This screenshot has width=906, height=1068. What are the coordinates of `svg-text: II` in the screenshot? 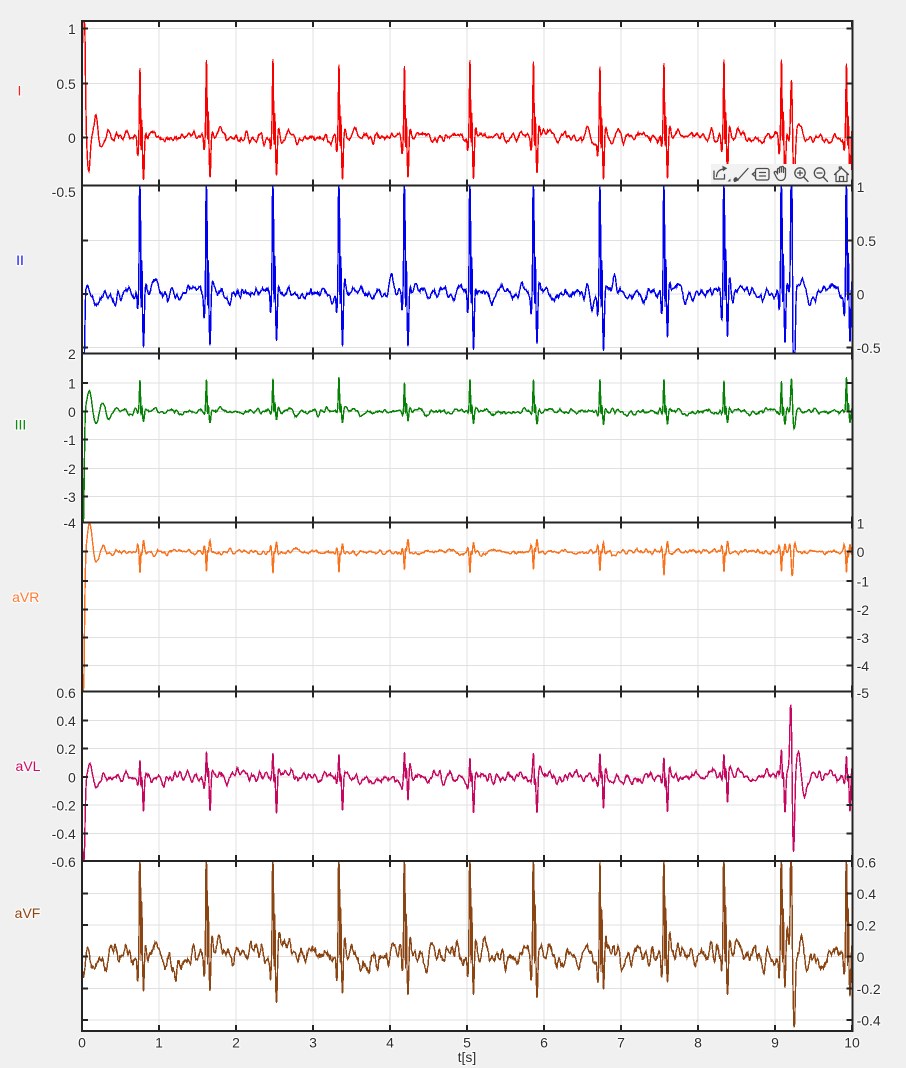 It's located at (20, 260).